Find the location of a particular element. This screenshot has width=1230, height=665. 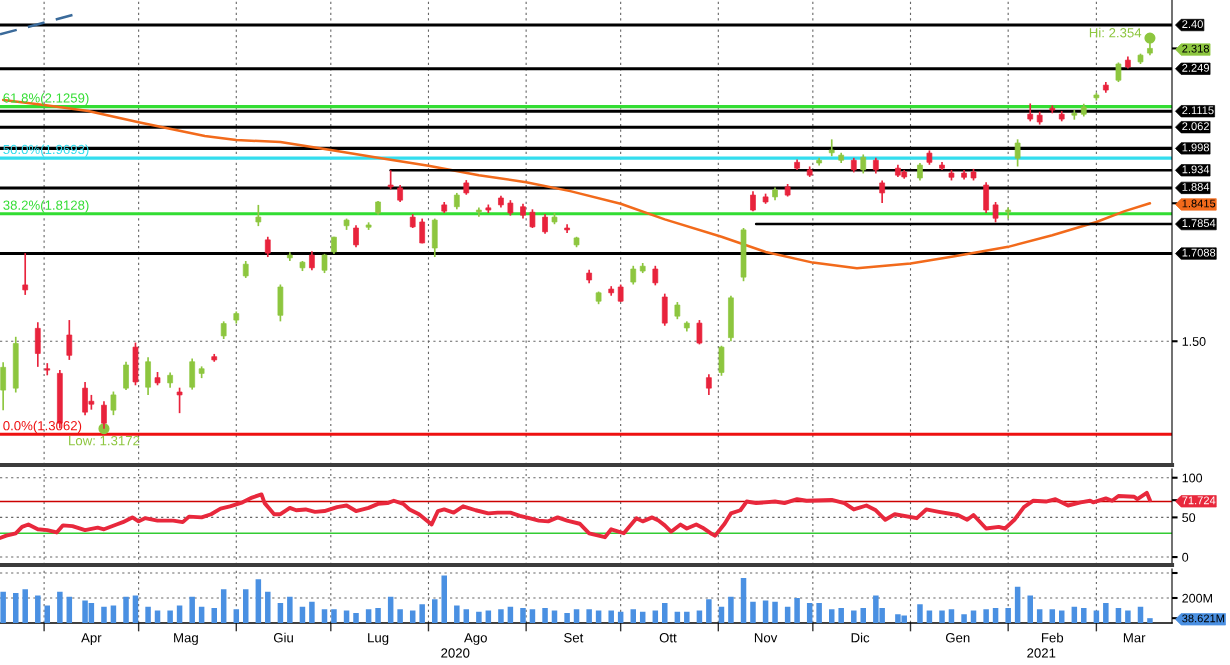

x-tick-label: Mag is located at coordinates (186, 639).